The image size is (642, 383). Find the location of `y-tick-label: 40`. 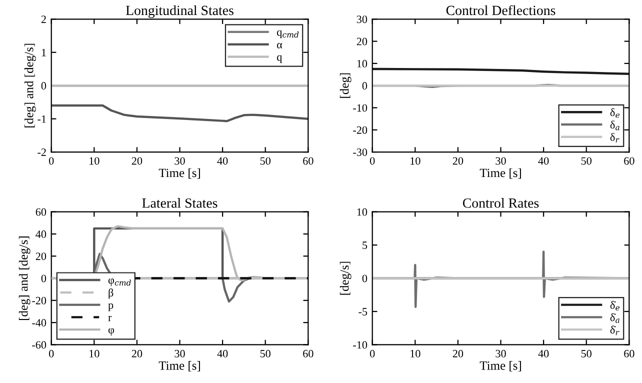

y-tick-label: 40 is located at coordinates (41, 234).